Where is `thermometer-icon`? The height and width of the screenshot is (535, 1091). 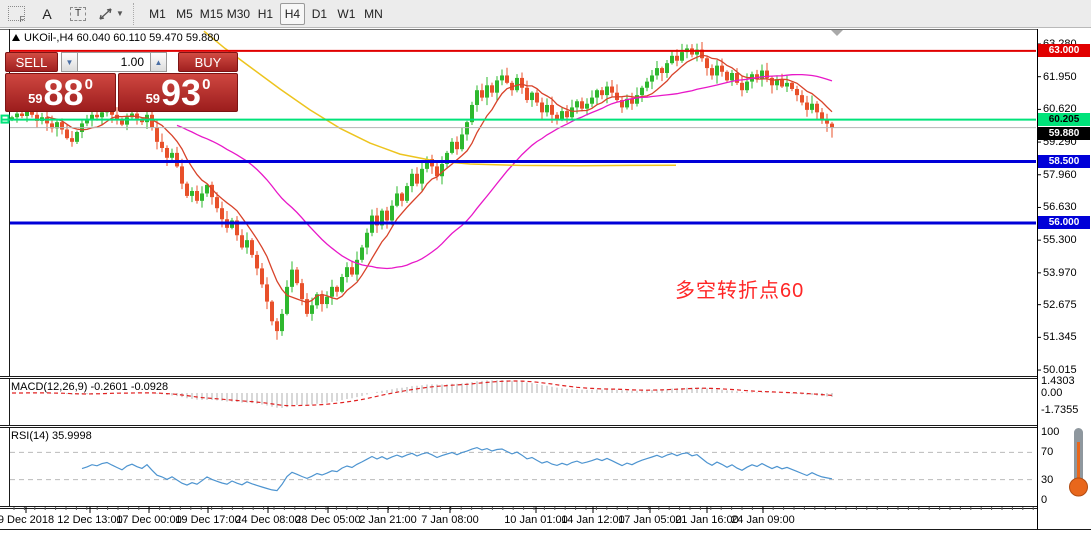
thermometer-icon is located at coordinates (1078, 462).